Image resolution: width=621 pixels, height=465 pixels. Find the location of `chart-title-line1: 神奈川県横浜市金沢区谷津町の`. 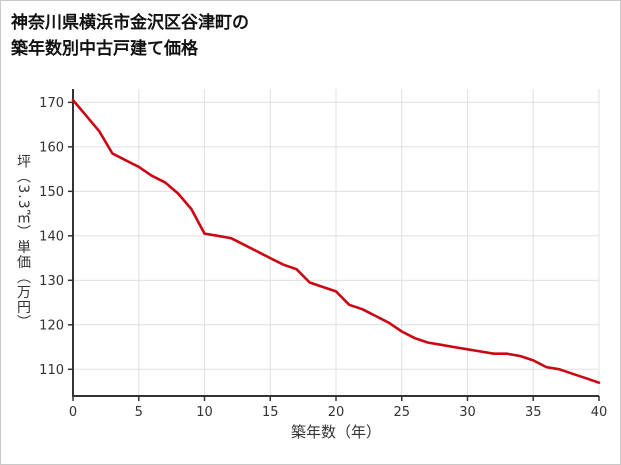

chart-title-line1: 神奈川県横浜市金沢区谷津町の is located at coordinates (130, 23).